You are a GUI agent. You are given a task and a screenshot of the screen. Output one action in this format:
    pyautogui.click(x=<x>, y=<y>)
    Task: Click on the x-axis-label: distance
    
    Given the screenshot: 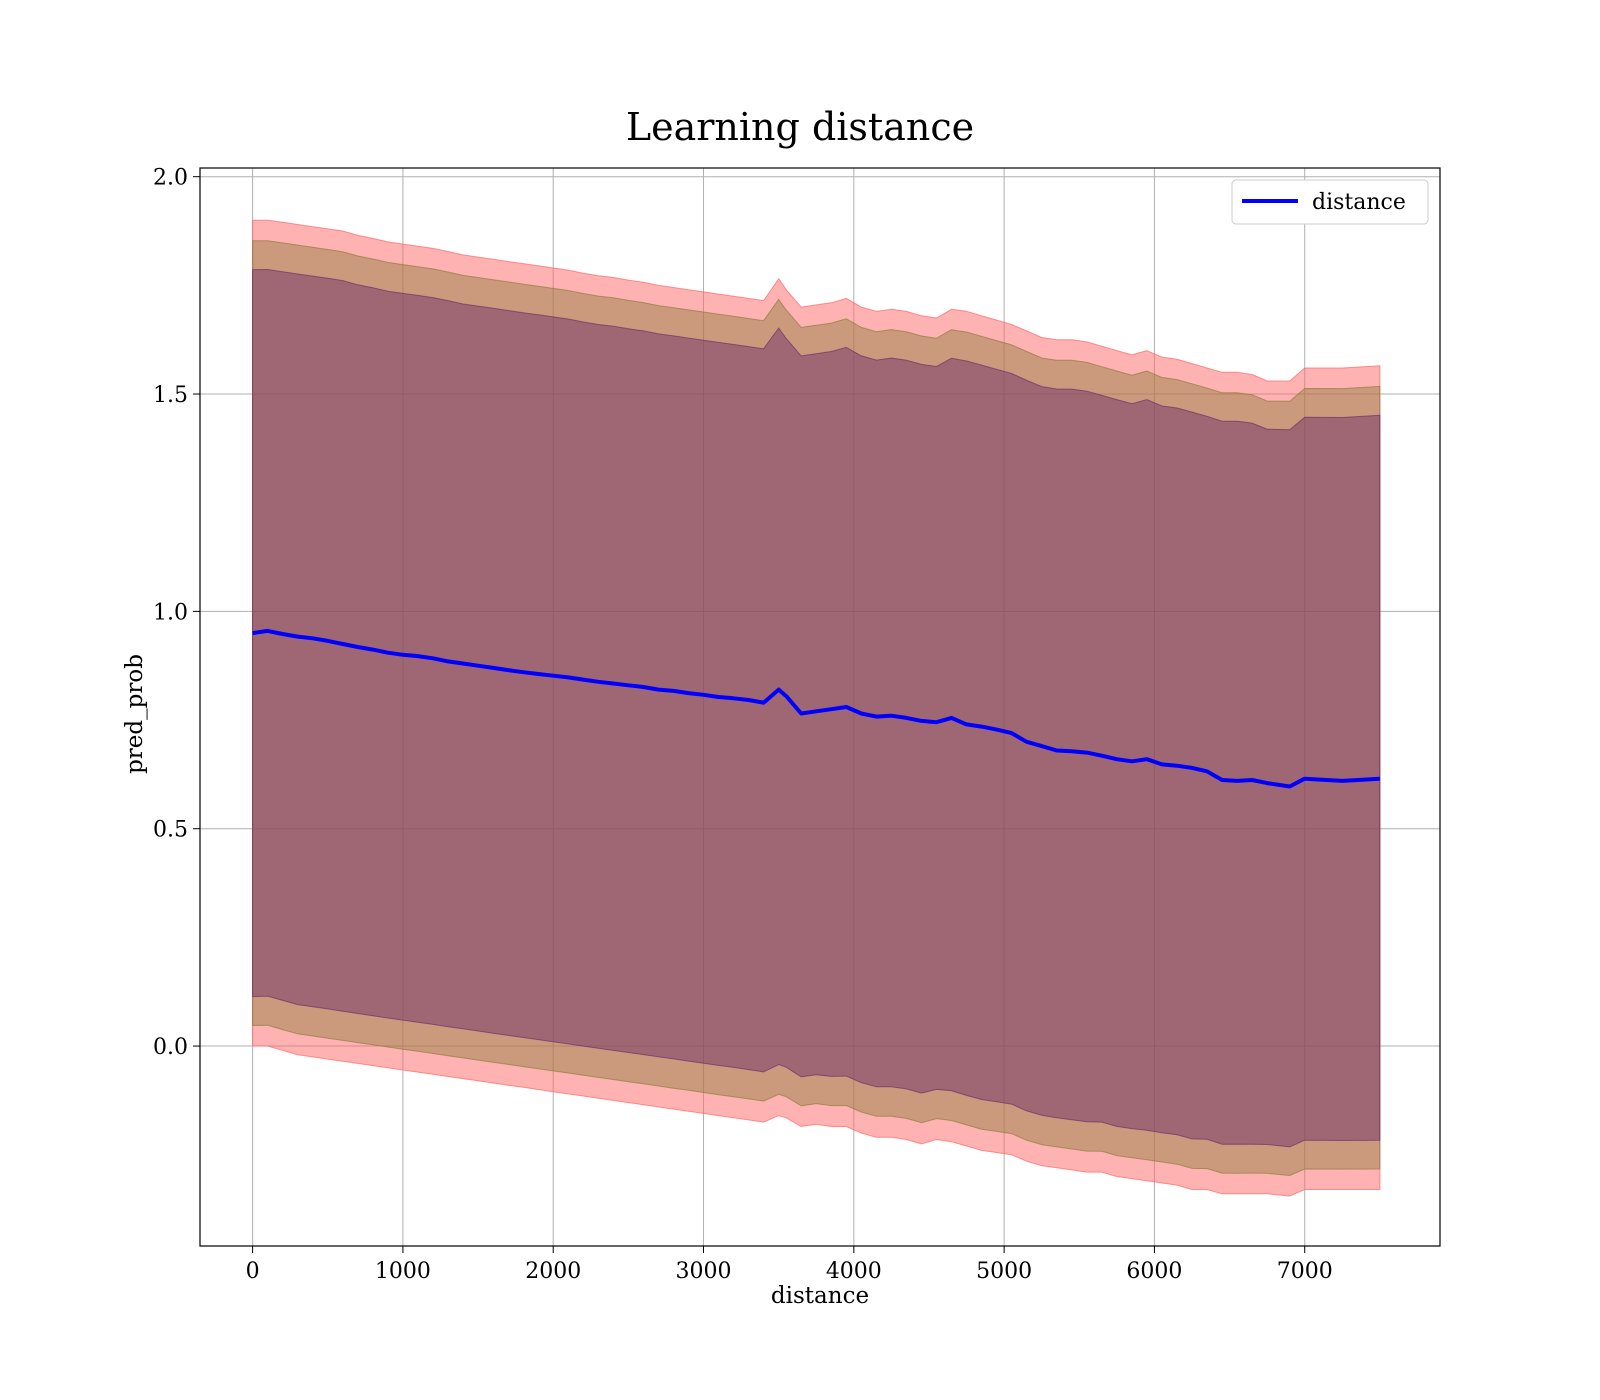 What is the action you would take?
    pyautogui.click(x=820, y=1296)
    